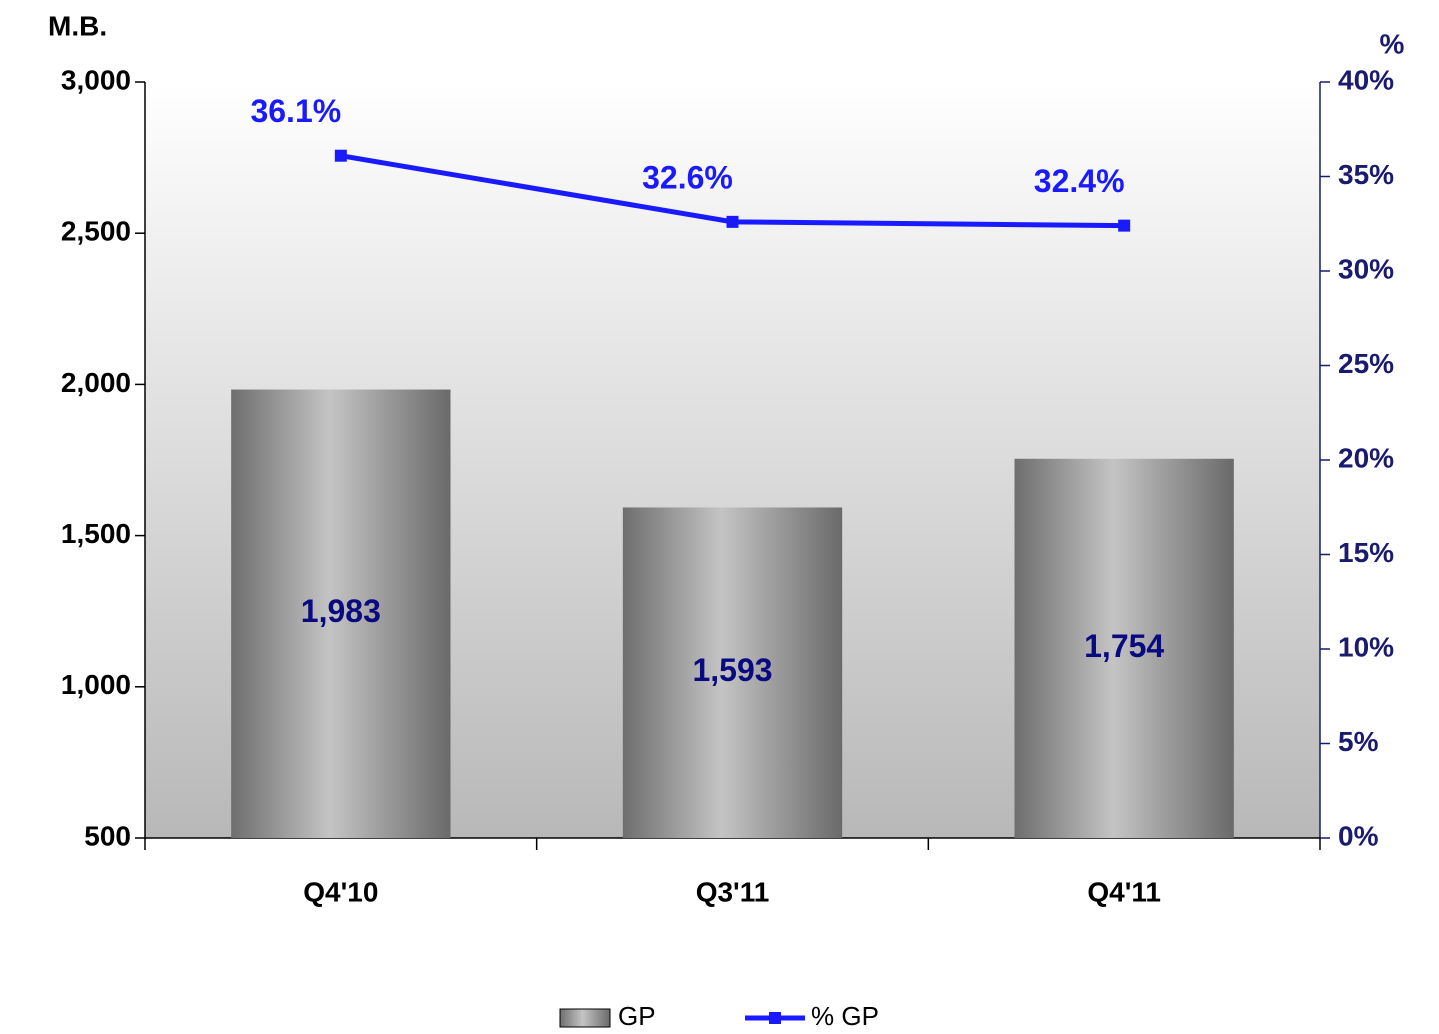 The width and height of the screenshot is (1439, 1034). Describe the element at coordinates (1124, 891) in the screenshot. I see `x-tick-label: Q4'11` at that location.